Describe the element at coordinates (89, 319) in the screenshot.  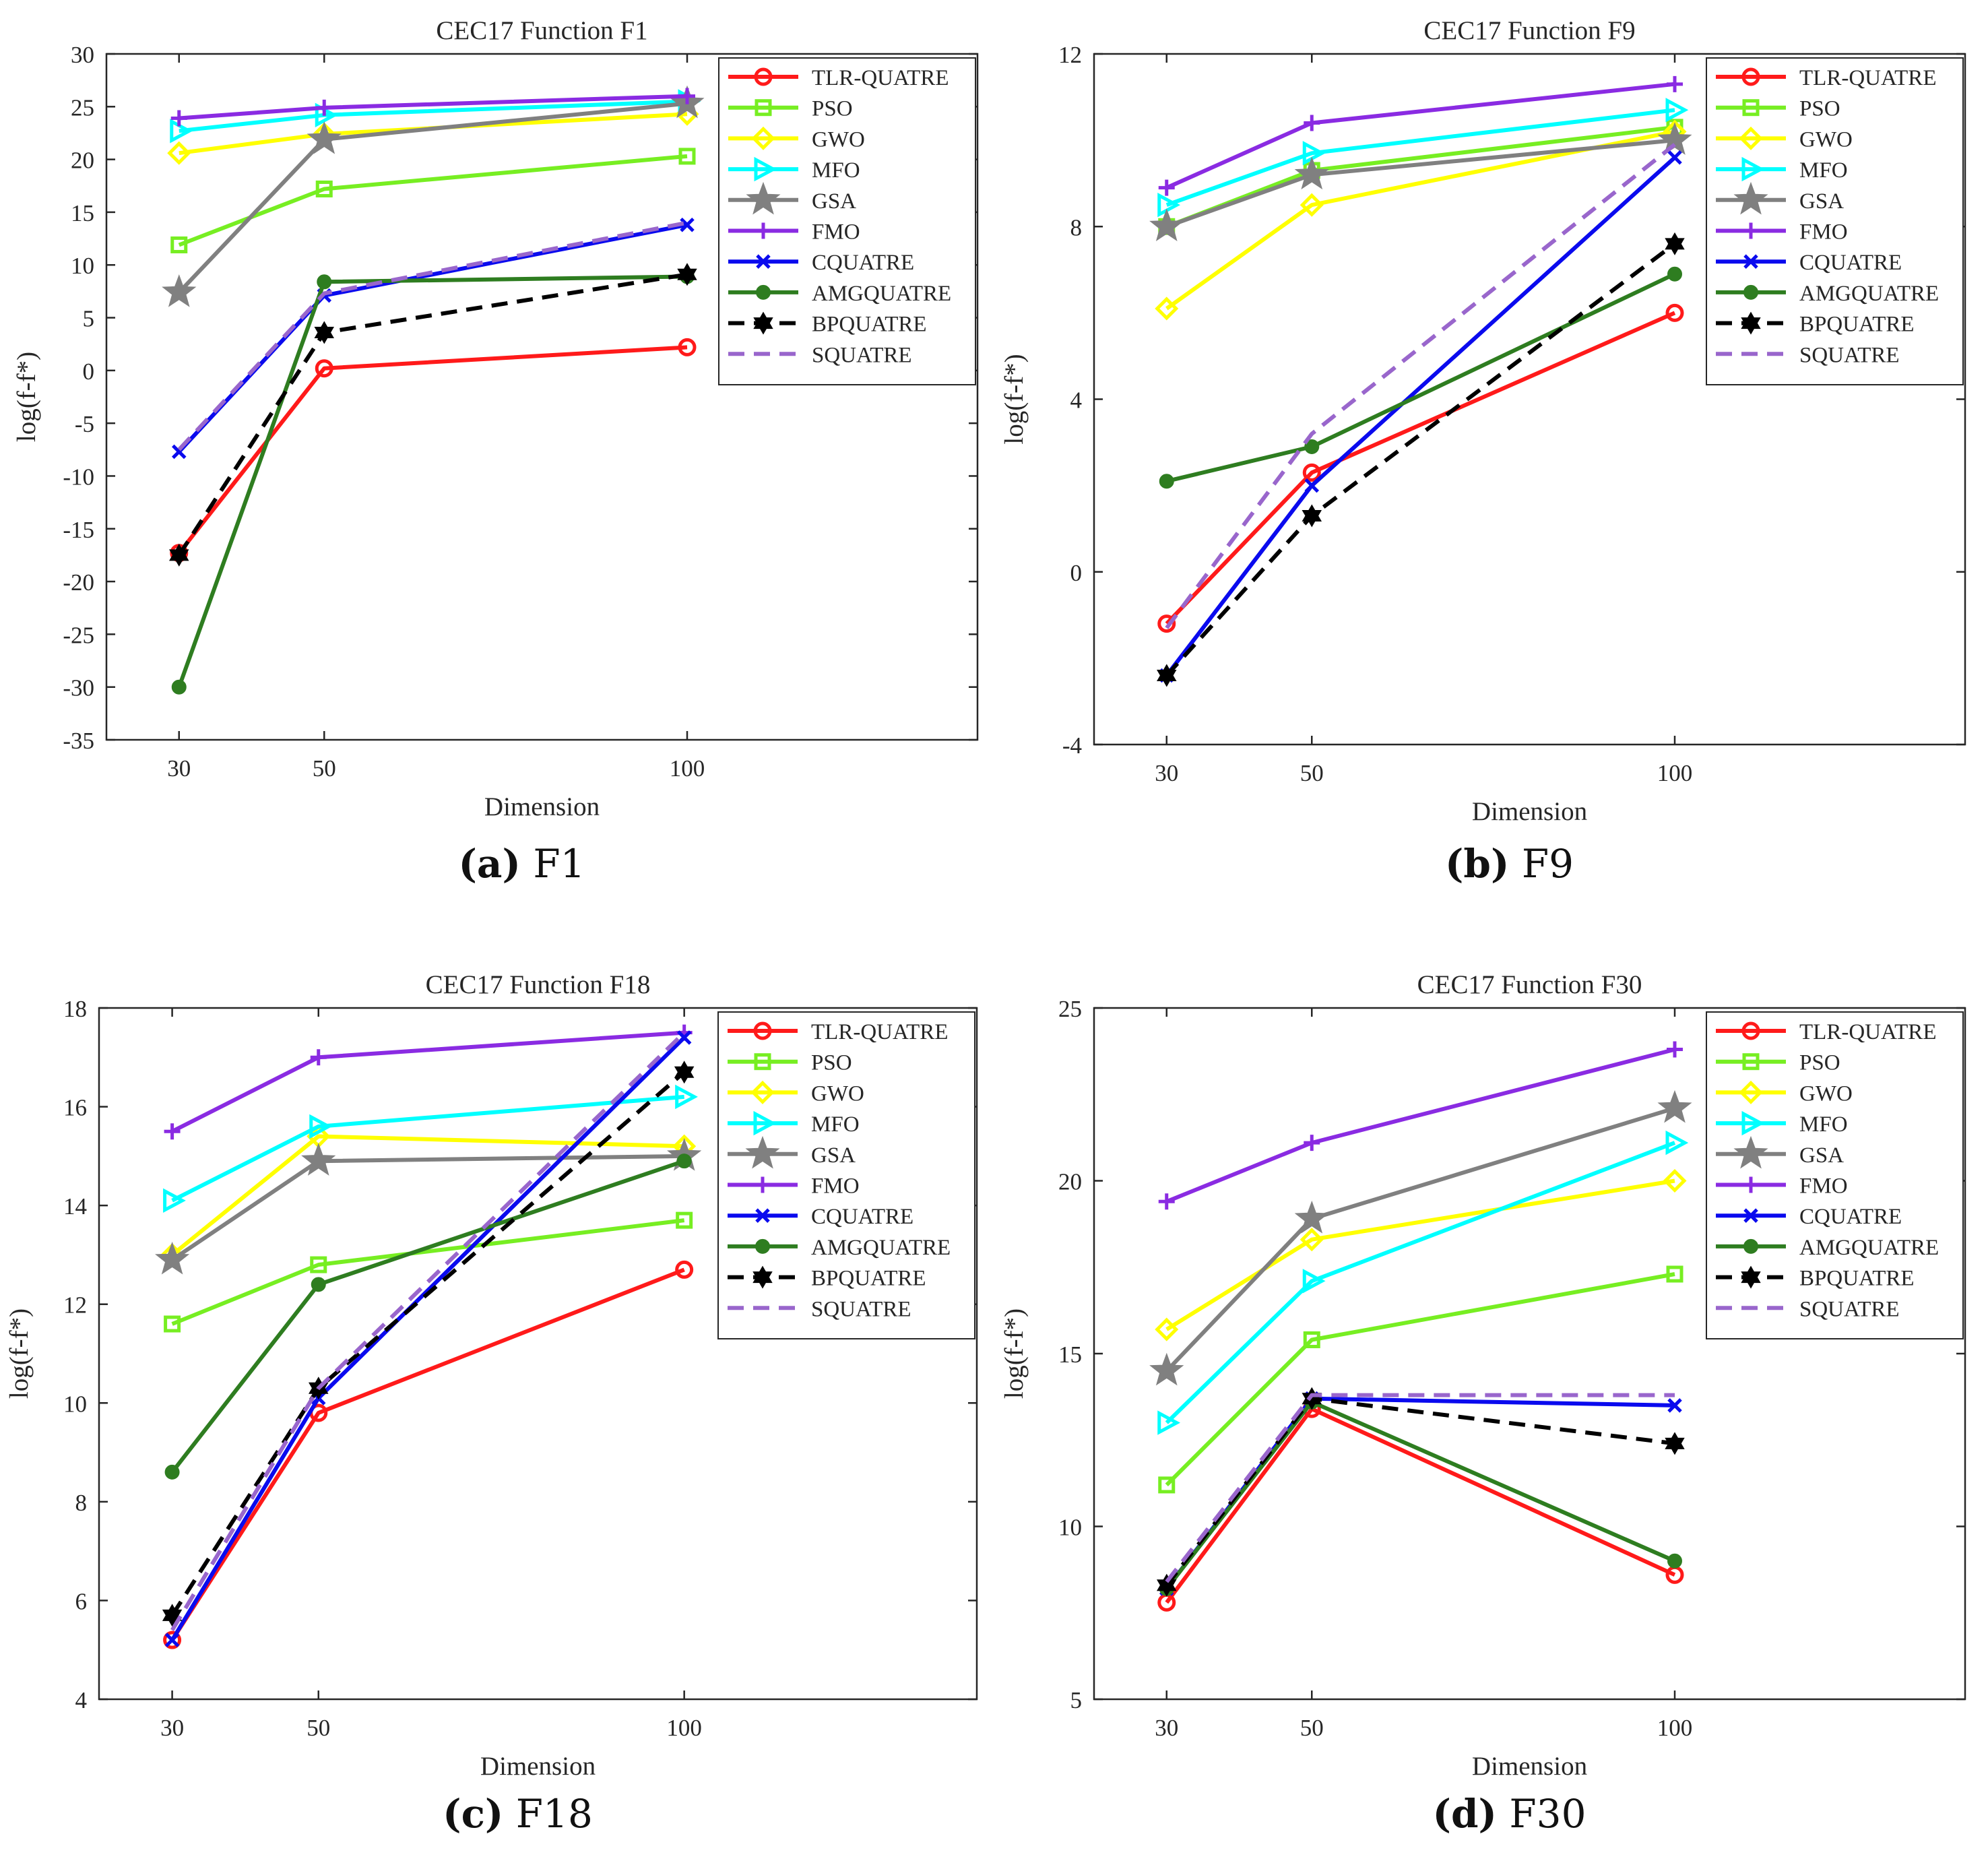
I see `y-tick-label: 5` at that location.